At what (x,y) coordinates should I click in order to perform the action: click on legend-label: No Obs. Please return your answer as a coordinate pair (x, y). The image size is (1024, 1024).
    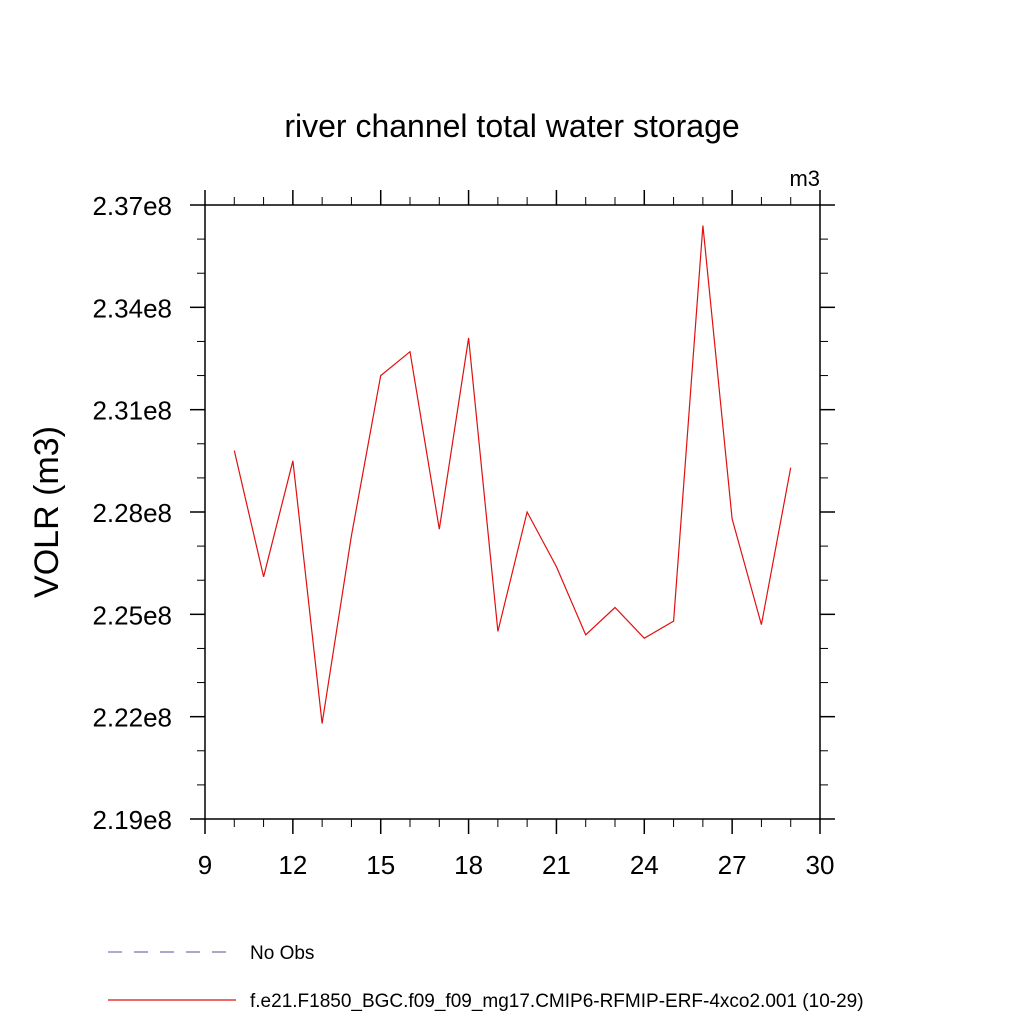
    Looking at the image, I should click on (282, 953).